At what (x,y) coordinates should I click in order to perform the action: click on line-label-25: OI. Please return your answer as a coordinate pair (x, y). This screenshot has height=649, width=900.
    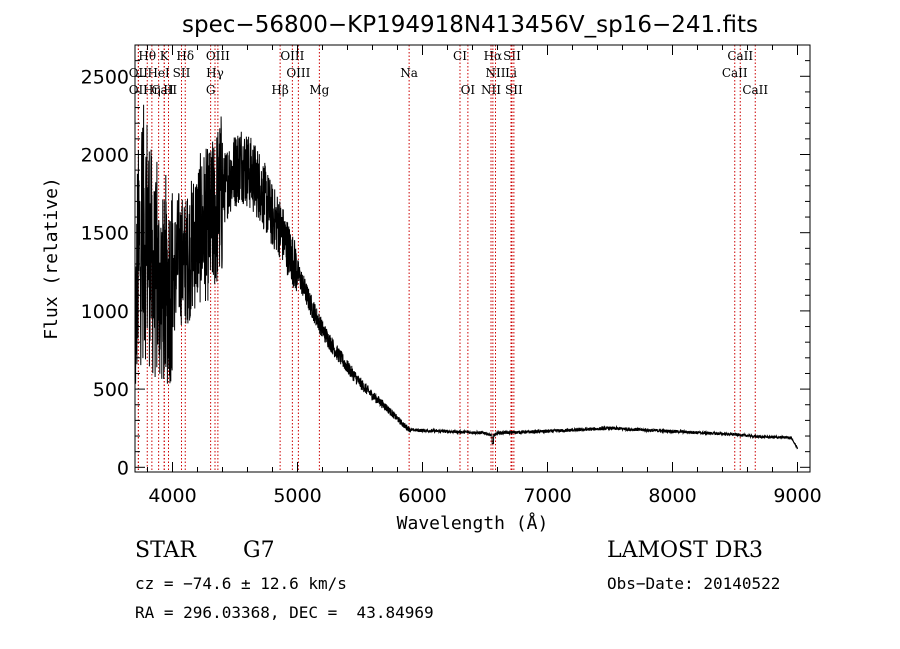
    Looking at the image, I should click on (468, 90).